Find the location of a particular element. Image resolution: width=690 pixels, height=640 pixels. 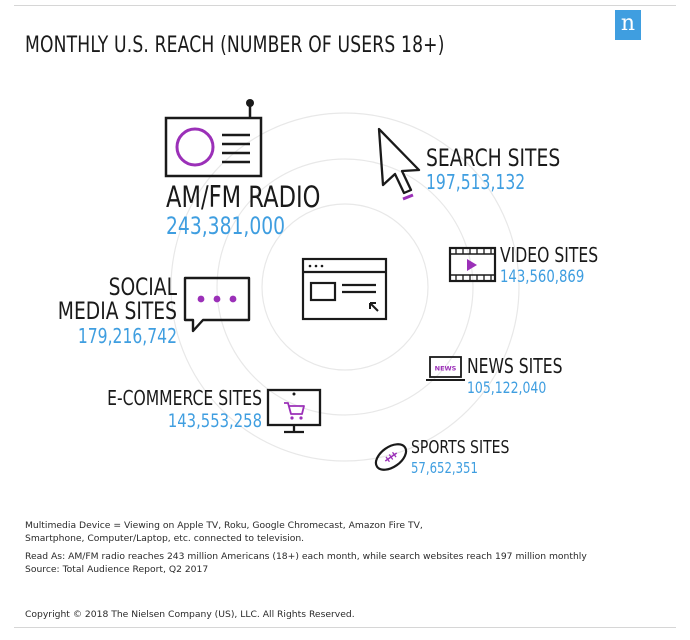

chat-bubble-icon is located at coordinates (217, 304).